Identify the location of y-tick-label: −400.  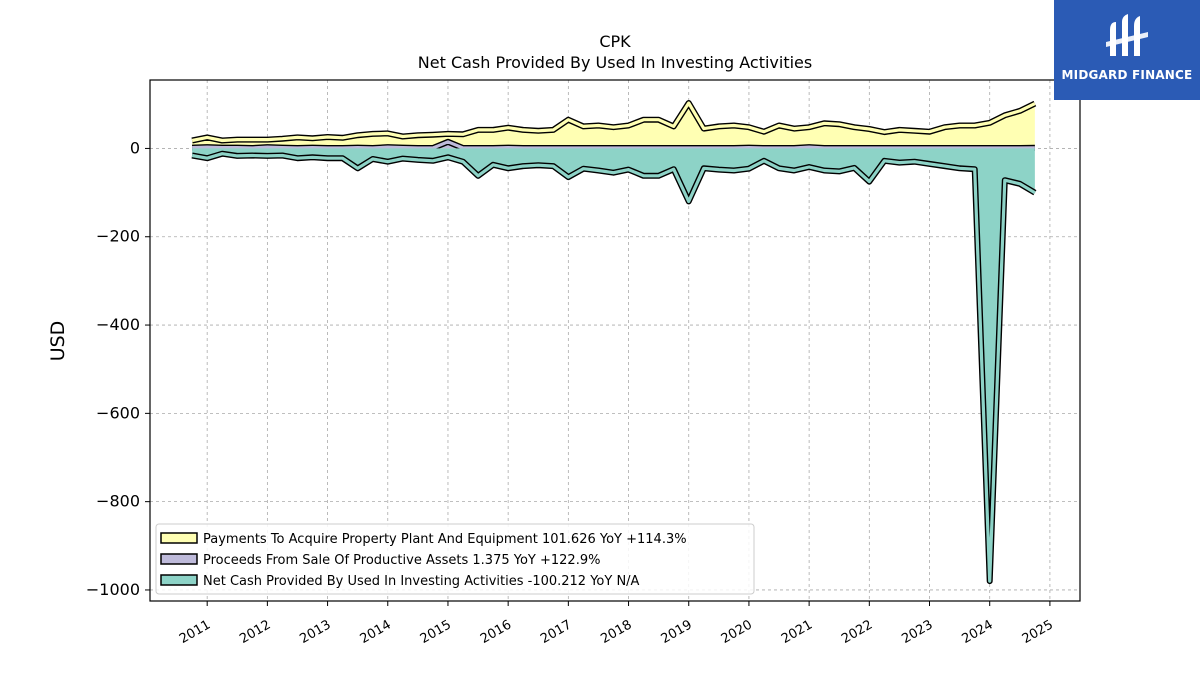
(118, 324).